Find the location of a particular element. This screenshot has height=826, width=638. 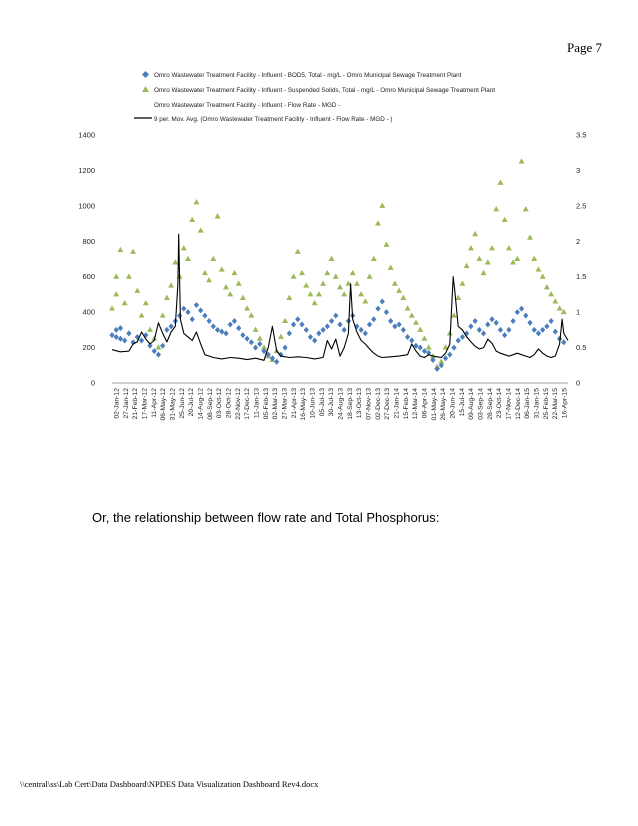

x-tick-label: 20-Jun-14 is located at coordinates (453, 403).